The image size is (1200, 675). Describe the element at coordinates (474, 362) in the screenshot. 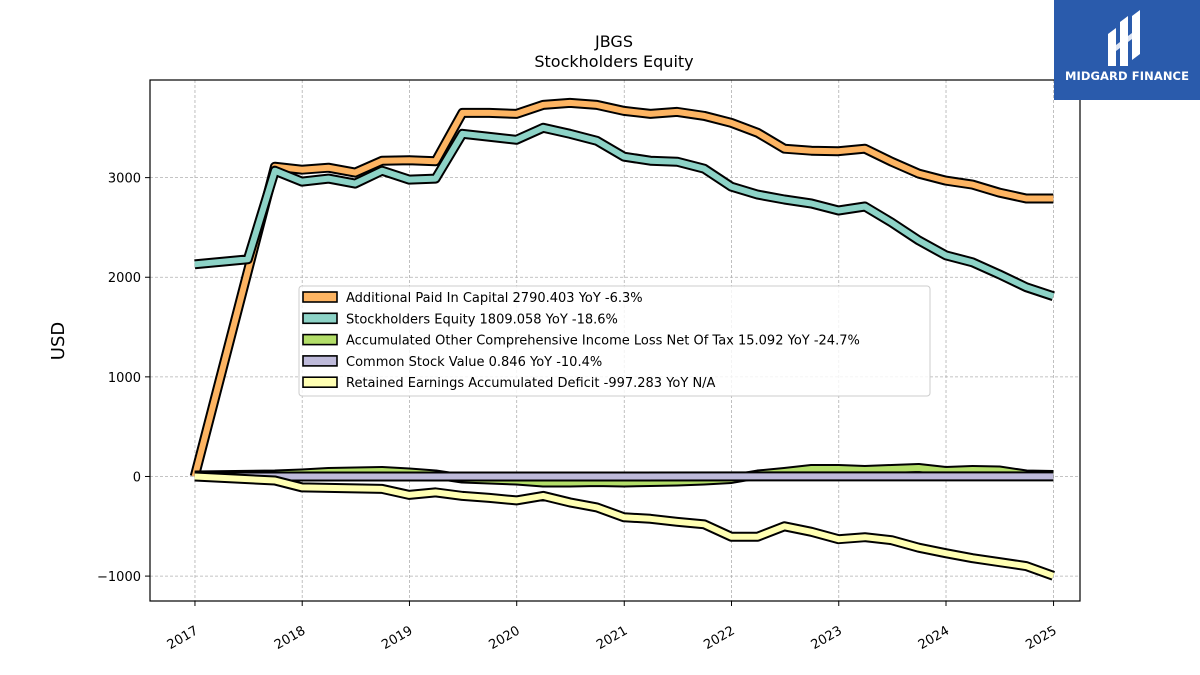

I see `legend-label: Common Stock Value 0.846 YoY -10.4%` at that location.